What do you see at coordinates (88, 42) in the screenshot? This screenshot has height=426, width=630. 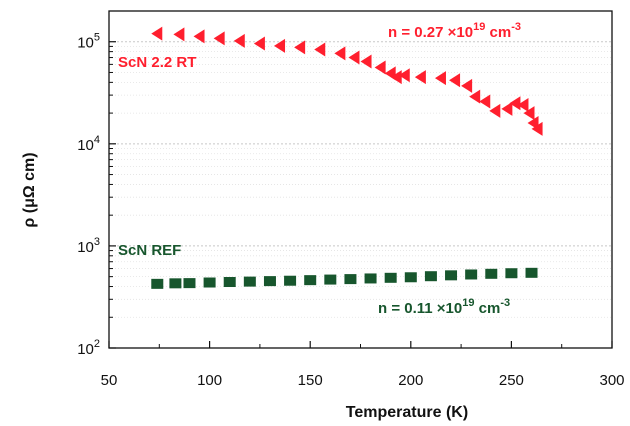 I see `y-tick-label: 10⁵` at bounding box center [88, 42].